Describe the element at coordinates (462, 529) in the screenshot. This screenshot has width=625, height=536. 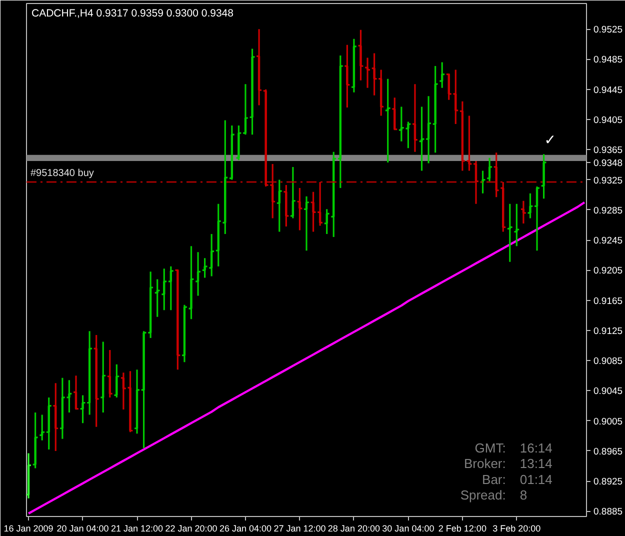
I see `x-tick-label: 2 Feb 12:00` at that location.